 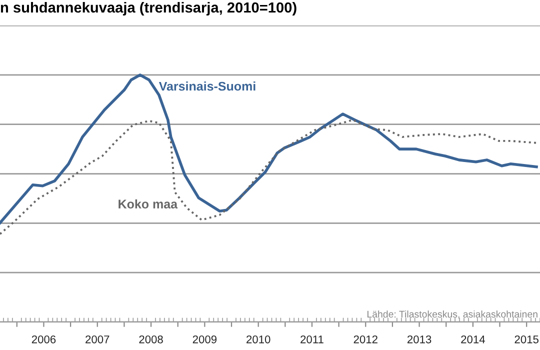 I want to click on x-tick-label: 2008, so click(x=151, y=339).